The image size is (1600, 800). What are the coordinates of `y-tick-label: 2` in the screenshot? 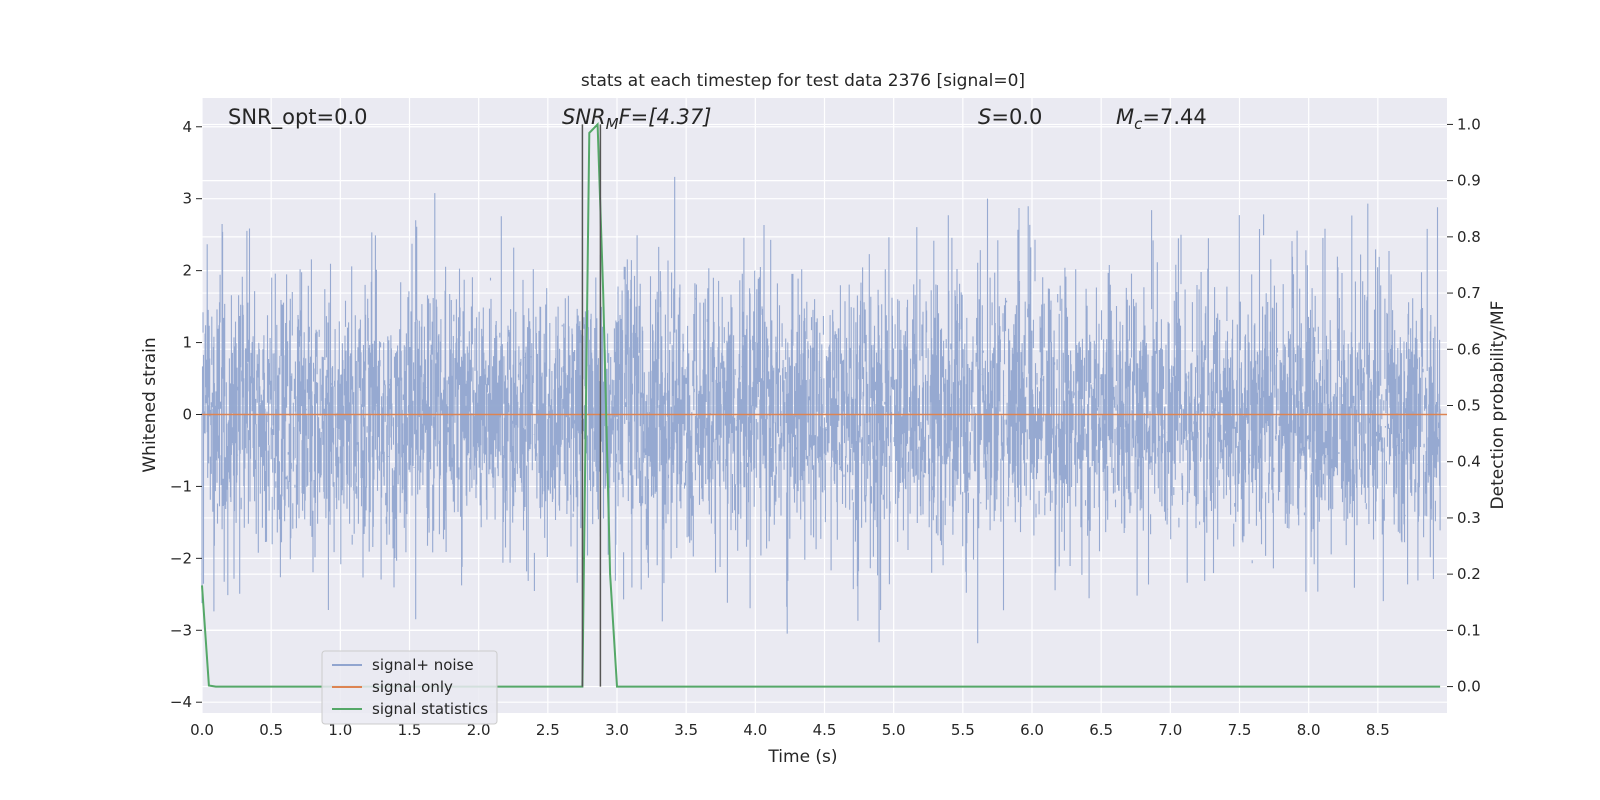 It's located at (187, 271).